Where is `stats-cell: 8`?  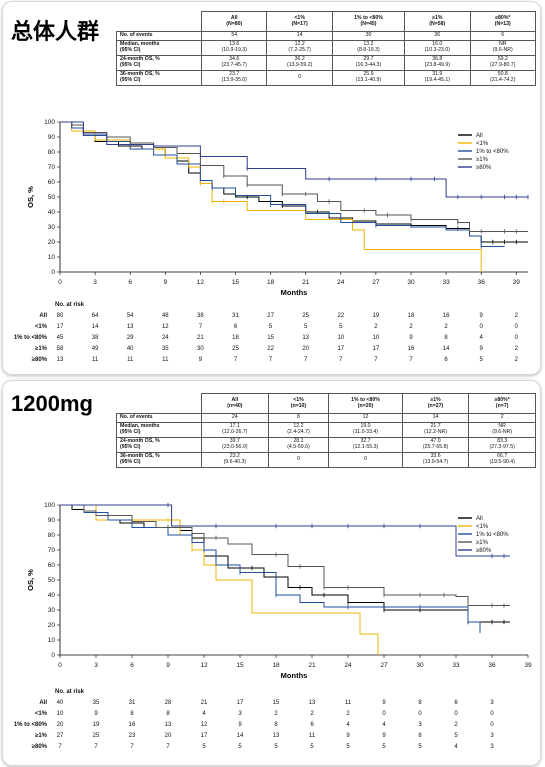
stats-cell: 8 is located at coordinates (298, 418).